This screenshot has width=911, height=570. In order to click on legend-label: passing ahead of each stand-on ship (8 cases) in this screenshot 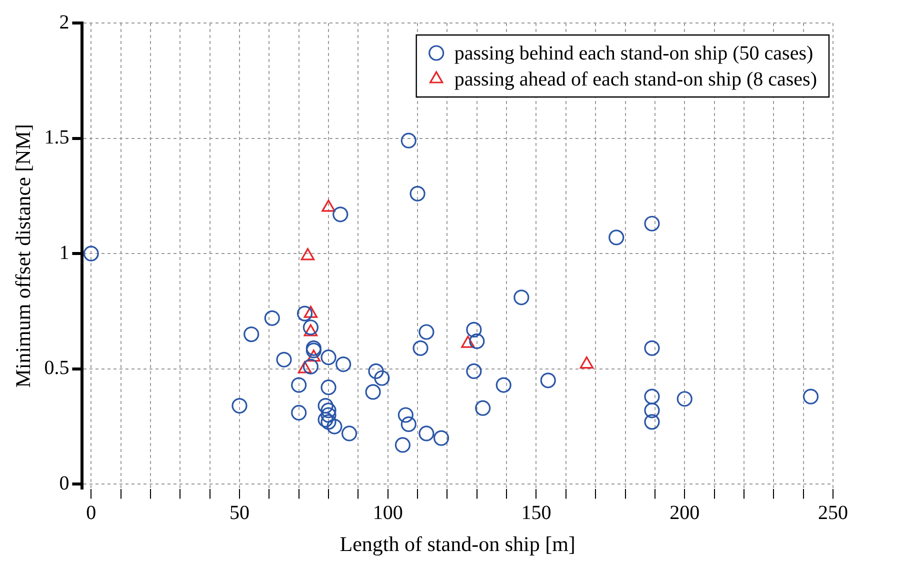, I will do `click(635, 79)`.